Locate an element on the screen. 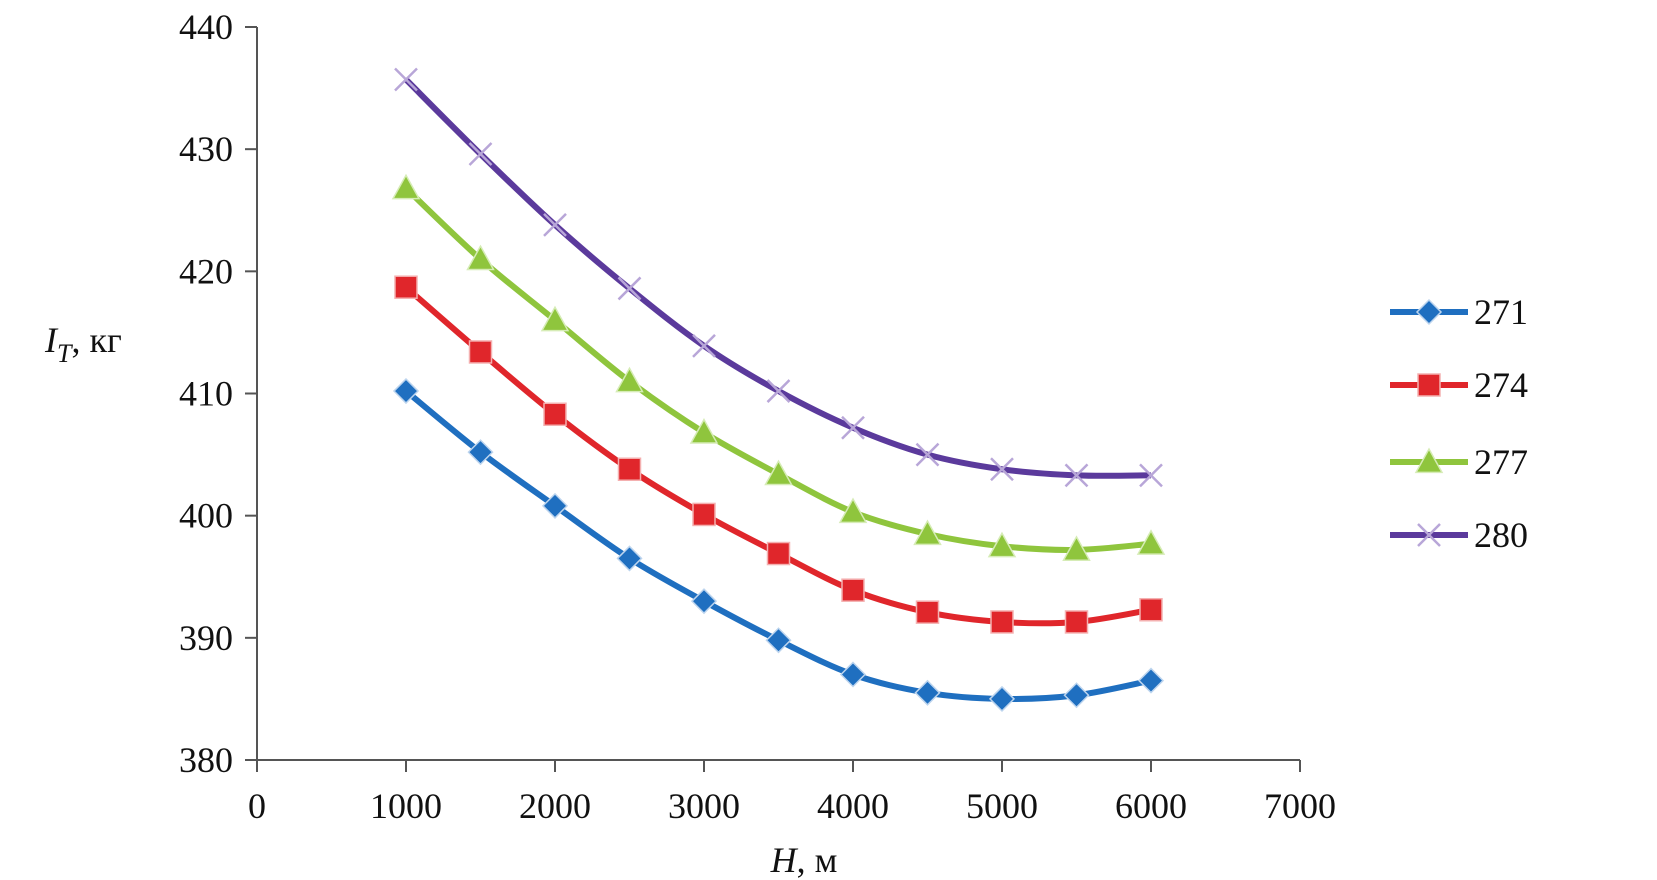  y-axis-title-unit: , кг is located at coordinates (96, 340).